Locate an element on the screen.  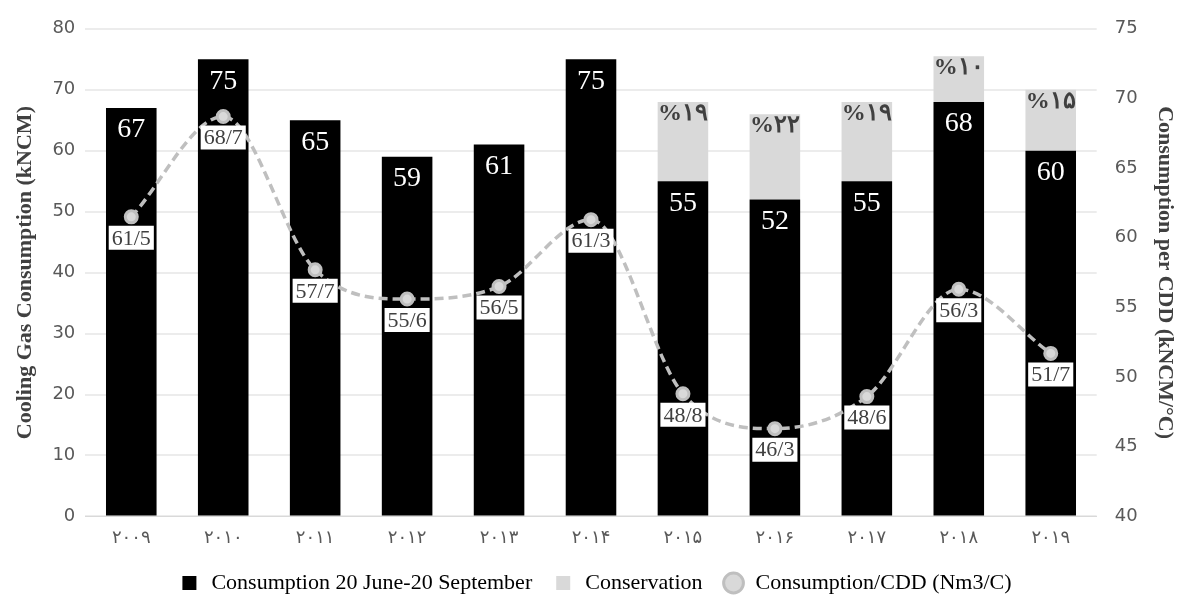
data-label: 61 is located at coordinates (499, 164).